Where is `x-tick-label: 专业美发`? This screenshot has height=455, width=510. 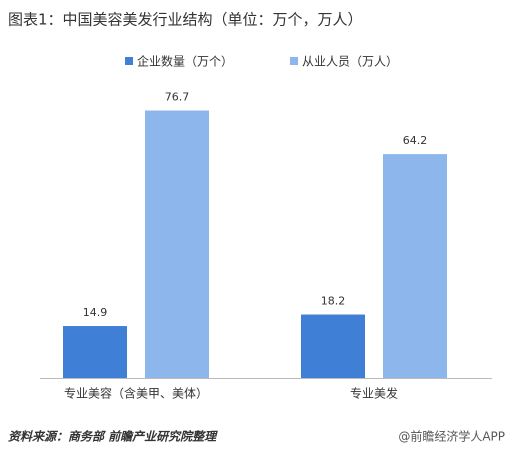
x-tick-label: 专业美发 is located at coordinates (374, 393).